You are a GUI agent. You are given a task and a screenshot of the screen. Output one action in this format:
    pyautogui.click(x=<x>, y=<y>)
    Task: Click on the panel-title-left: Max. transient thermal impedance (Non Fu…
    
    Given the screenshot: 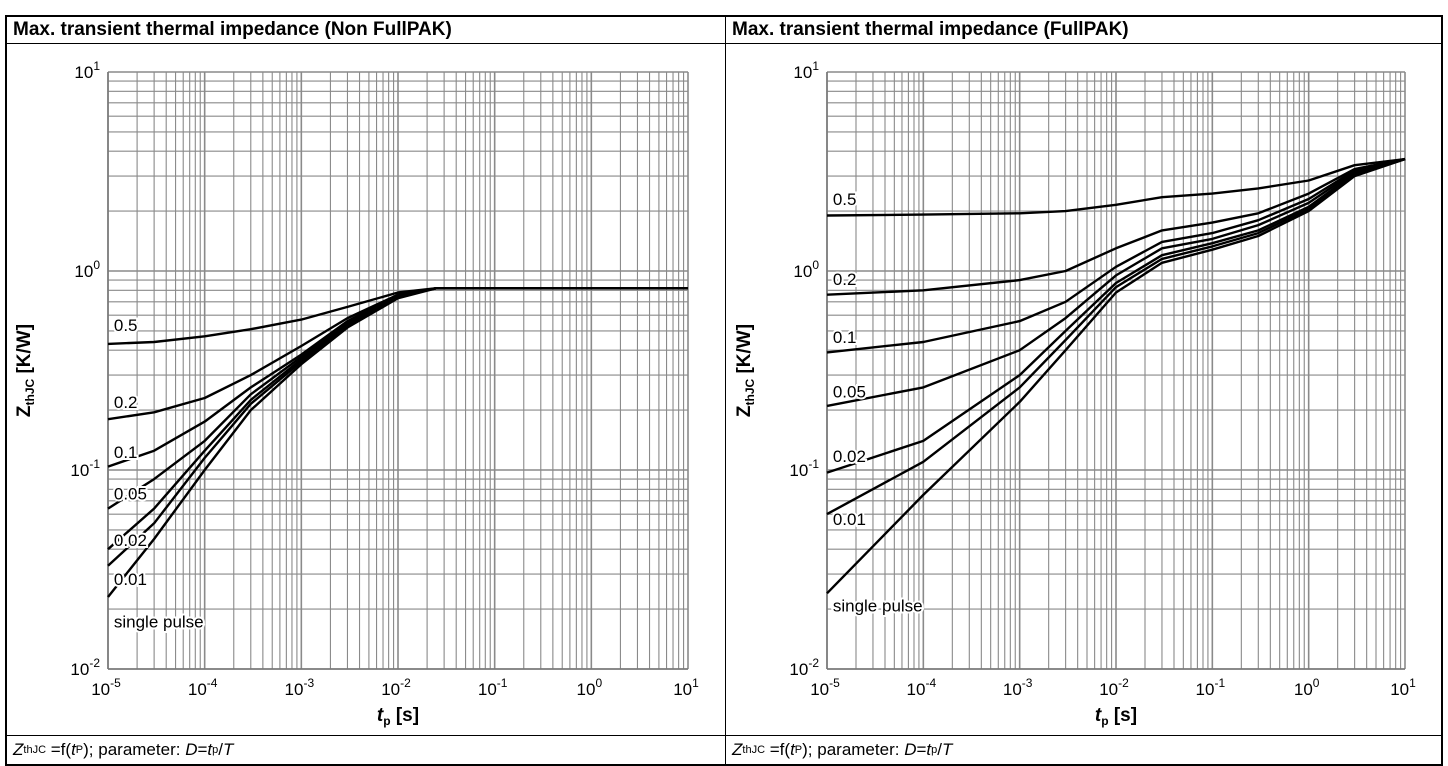 What is the action you would take?
    pyautogui.click(x=232, y=29)
    